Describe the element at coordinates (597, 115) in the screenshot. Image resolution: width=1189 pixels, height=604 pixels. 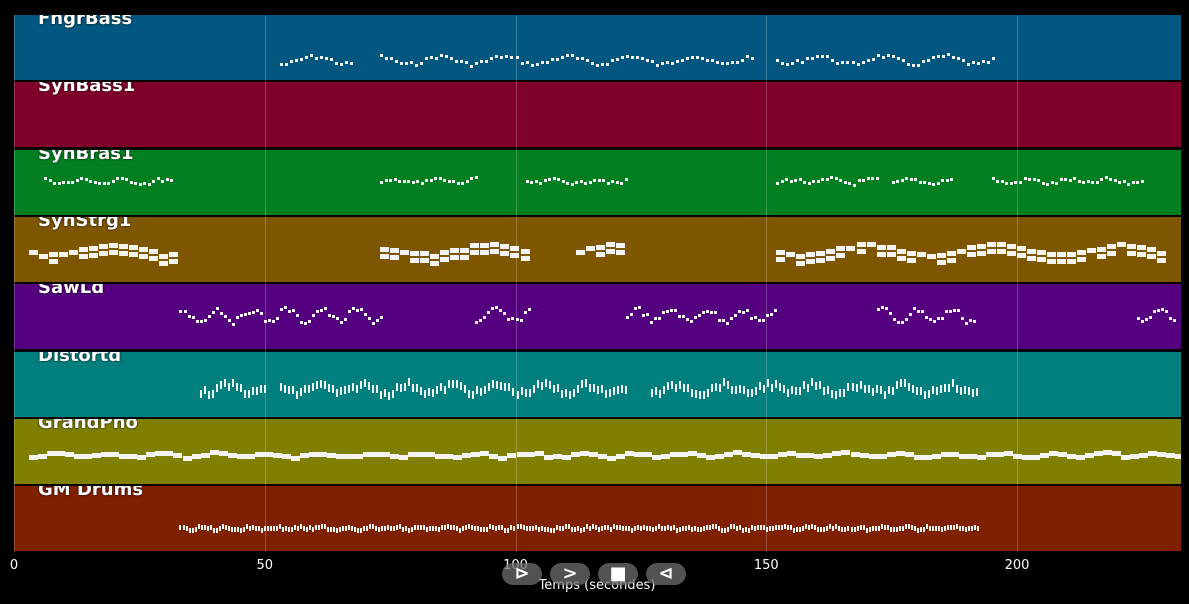
I see `track-lane-synbass1: SynBass1` at that location.